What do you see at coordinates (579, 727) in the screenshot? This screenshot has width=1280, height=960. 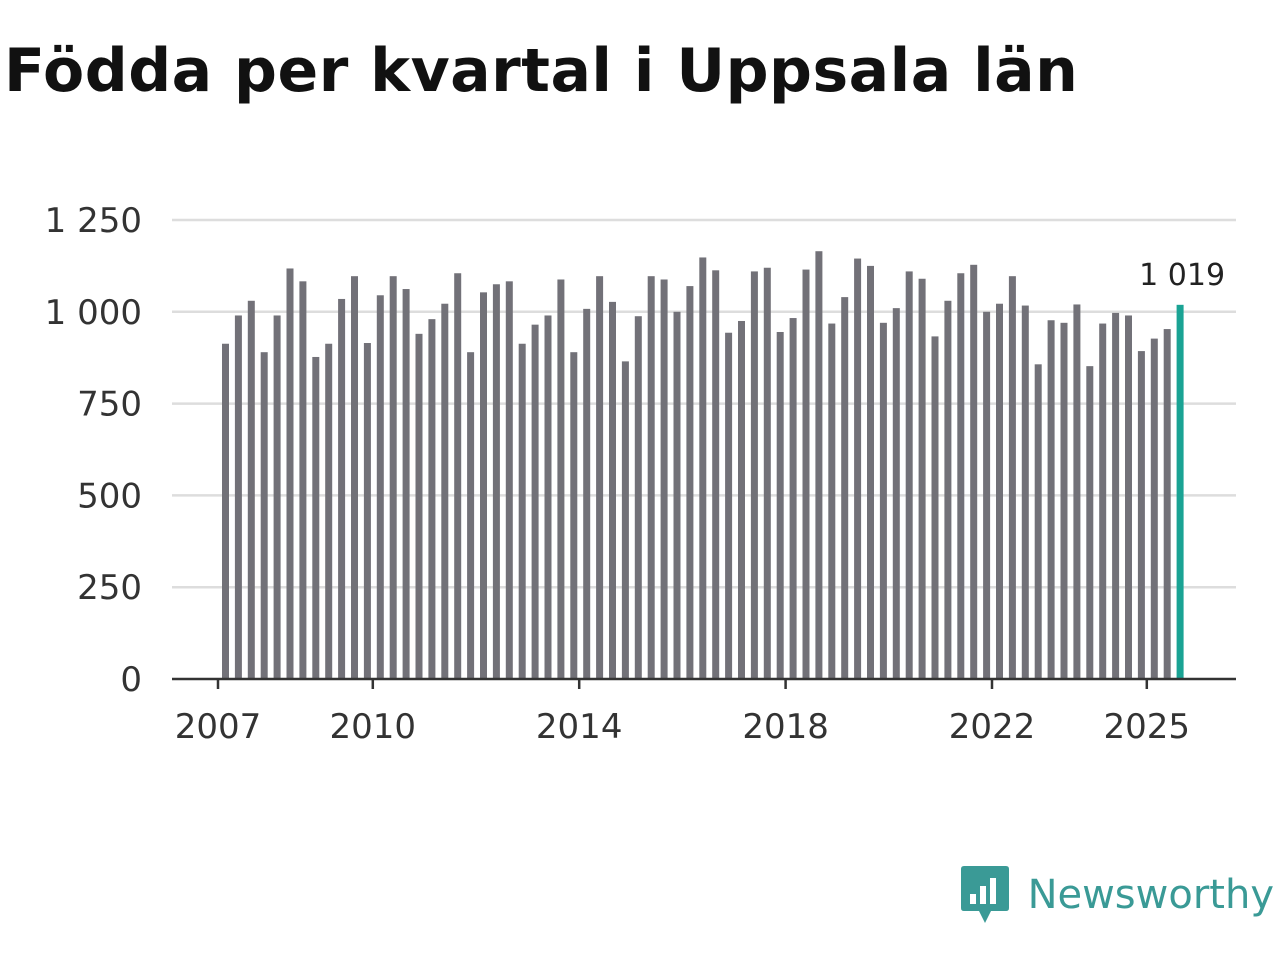 I see `x-tick-label: 2014` at bounding box center [579, 727].